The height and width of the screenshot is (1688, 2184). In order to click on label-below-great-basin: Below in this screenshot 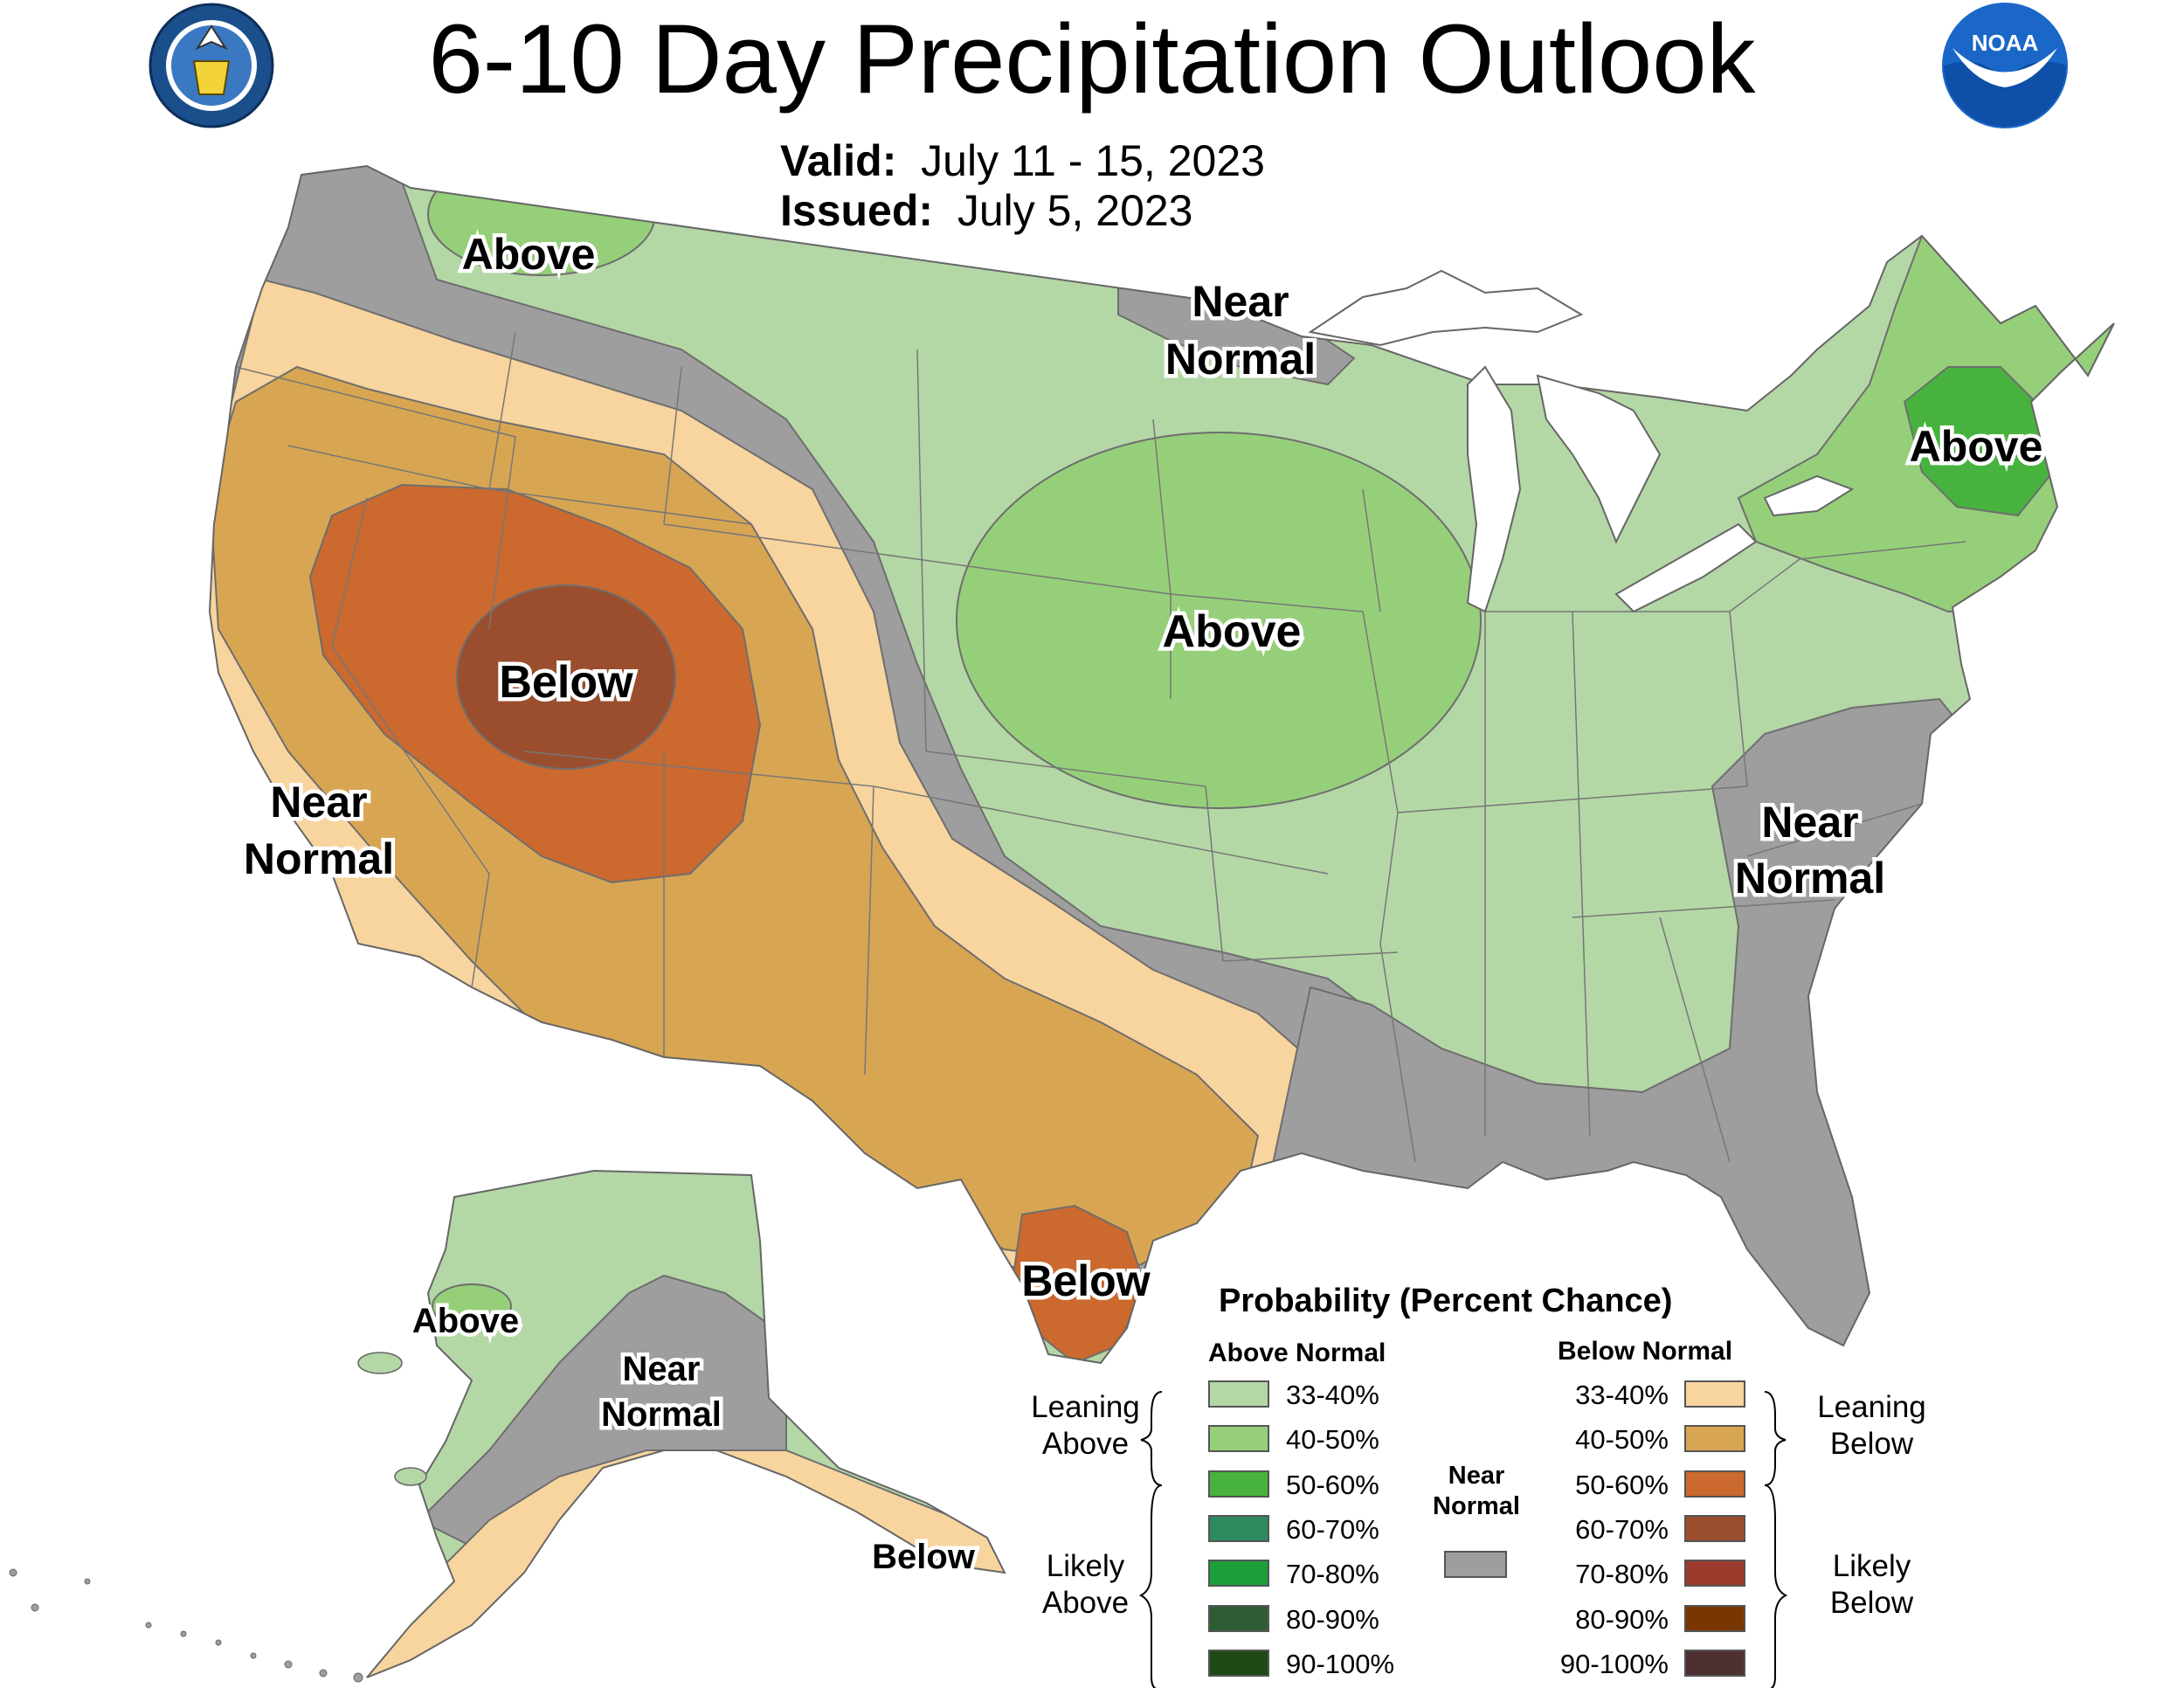, I will do `click(566, 682)`.